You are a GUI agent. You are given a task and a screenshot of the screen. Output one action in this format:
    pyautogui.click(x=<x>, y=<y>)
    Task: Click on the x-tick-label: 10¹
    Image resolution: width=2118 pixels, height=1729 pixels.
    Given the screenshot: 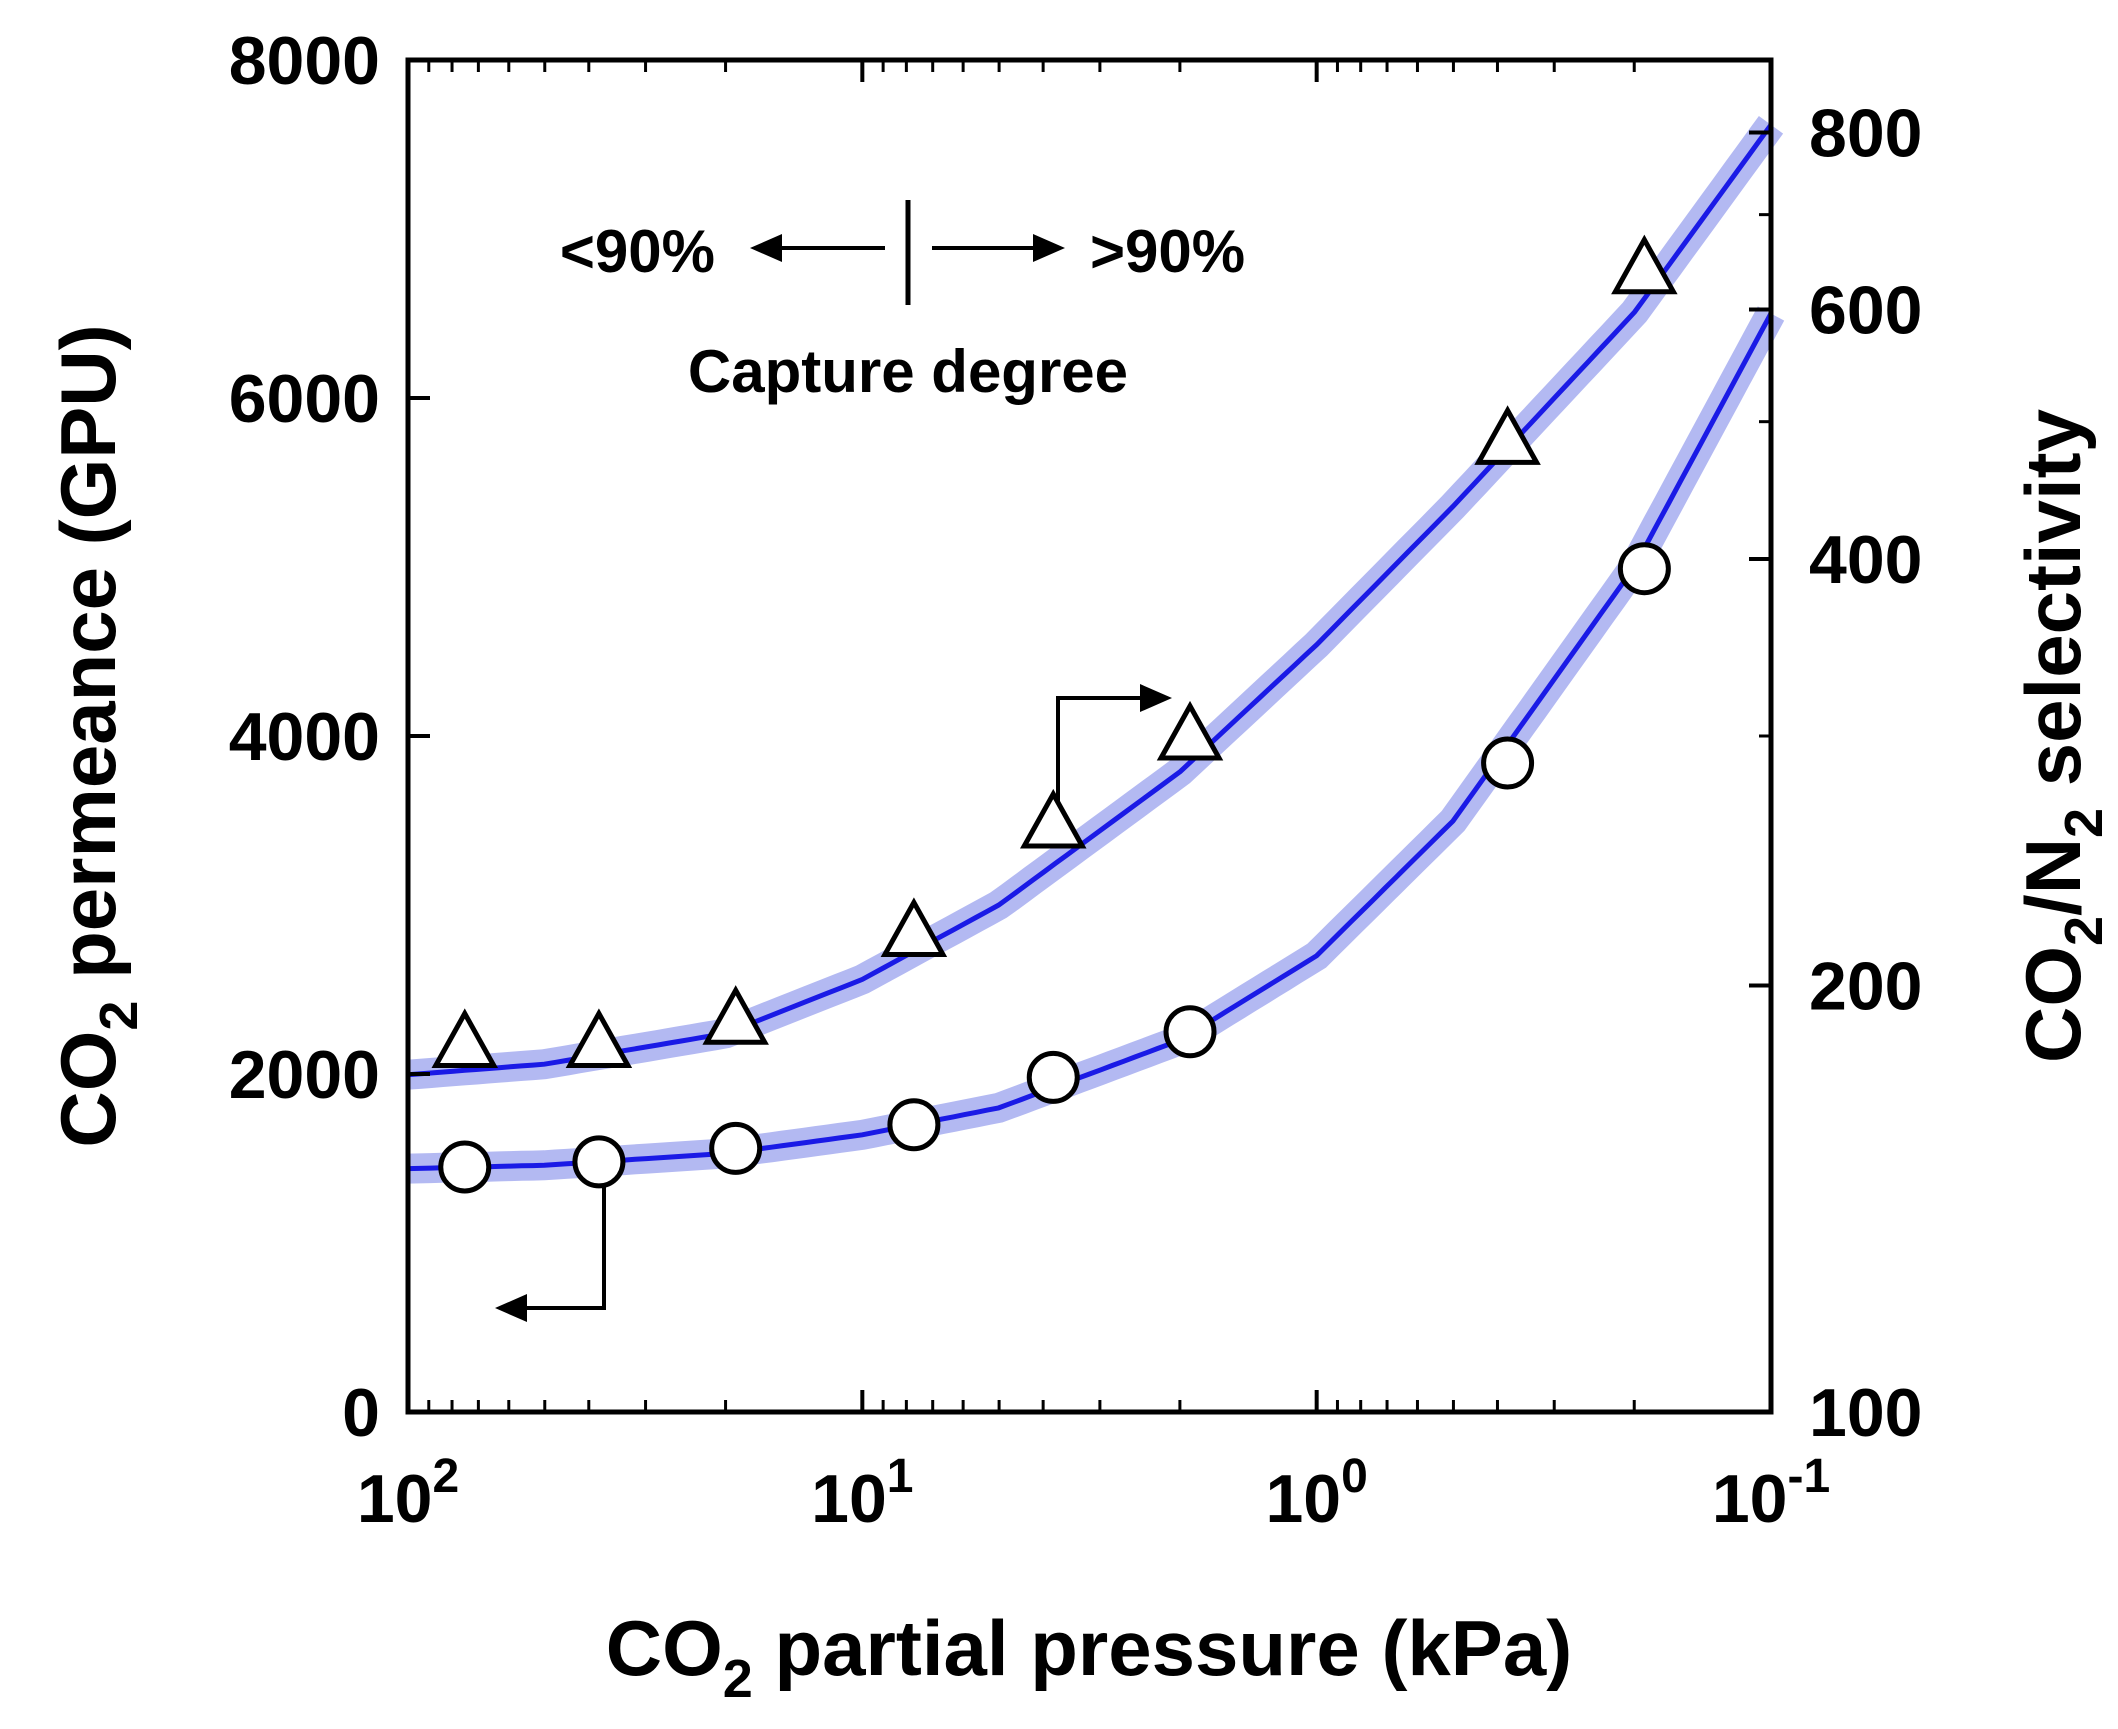 What is the action you would take?
    pyautogui.click(x=862, y=1493)
    